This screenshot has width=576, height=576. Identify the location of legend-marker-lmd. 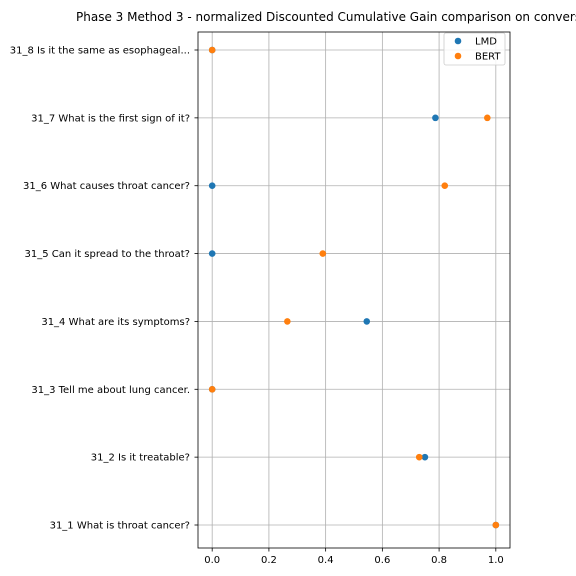
(458, 41).